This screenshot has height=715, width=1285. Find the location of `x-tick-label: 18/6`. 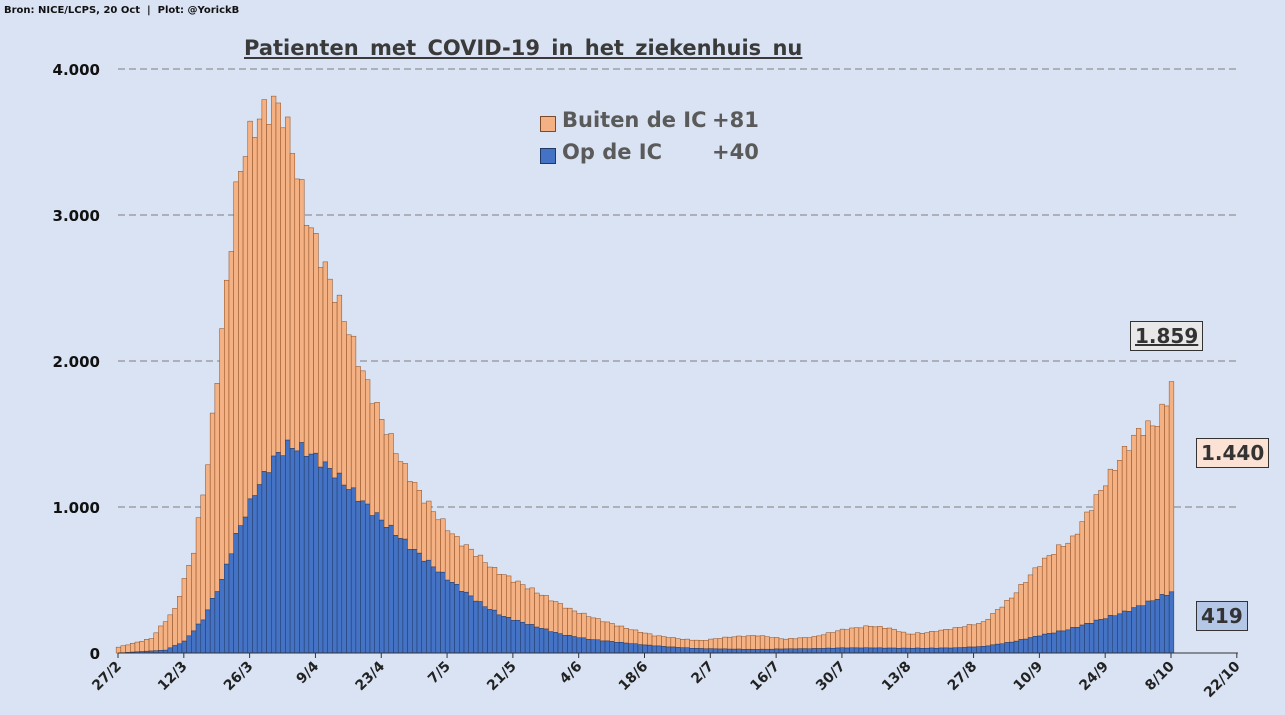

x-tick-label: 18/6 is located at coordinates (634, 677).